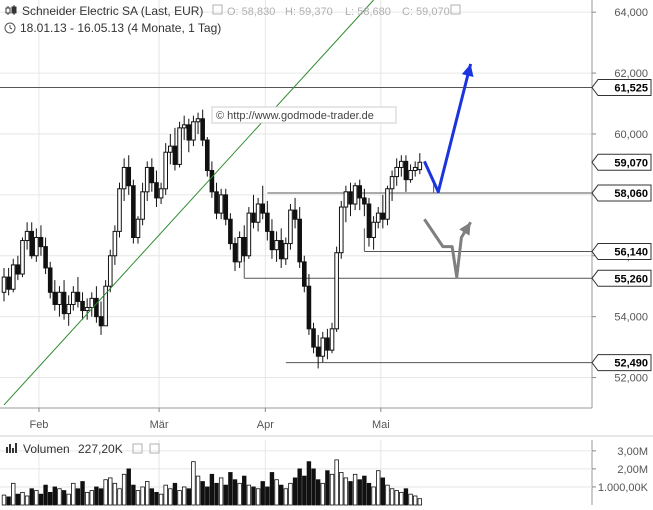 This screenshot has width=653, height=510. What do you see at coordinates (623, 488) in the screenshot?
I see `volume-tick-label: 1.000,00K` at bounding box center [623, 488].